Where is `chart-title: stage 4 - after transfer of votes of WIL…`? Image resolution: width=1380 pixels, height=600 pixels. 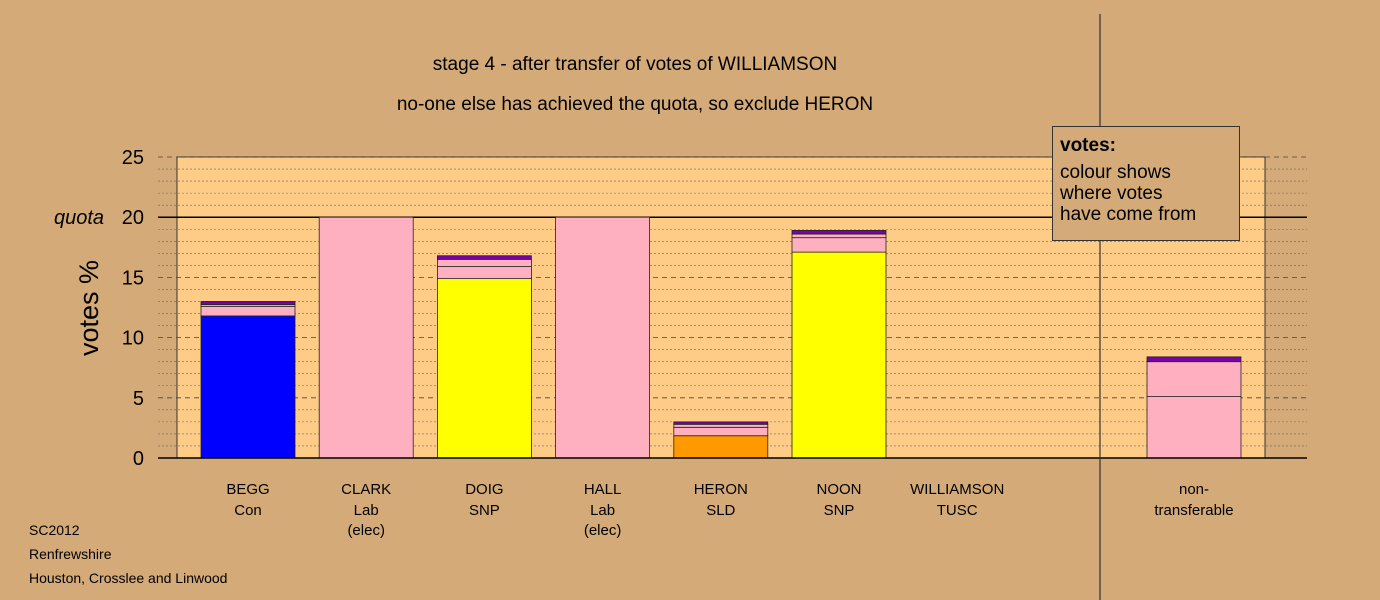 chart-title: stage 4 - after transfer of votes of WIL… is located at coordinates (635, 64).